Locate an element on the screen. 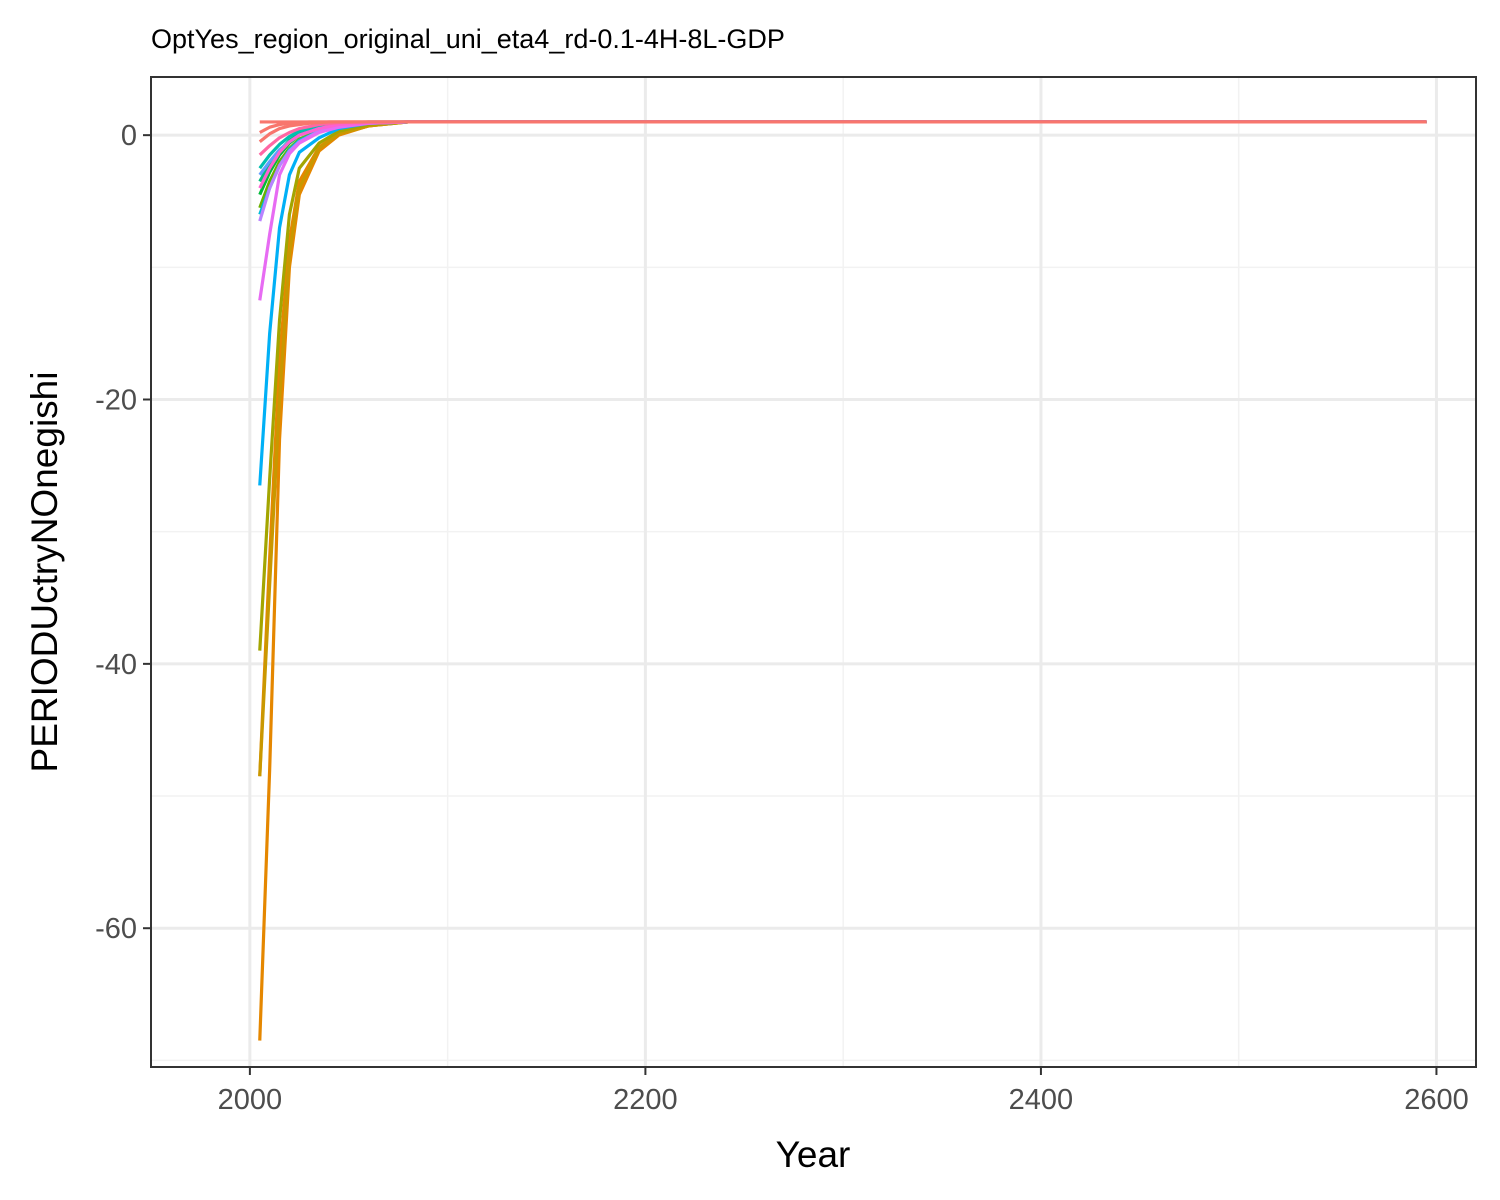 This screenshot has height=1200, width=1500. x-tick-label: 2000 is located at coordinates (250, 1100).